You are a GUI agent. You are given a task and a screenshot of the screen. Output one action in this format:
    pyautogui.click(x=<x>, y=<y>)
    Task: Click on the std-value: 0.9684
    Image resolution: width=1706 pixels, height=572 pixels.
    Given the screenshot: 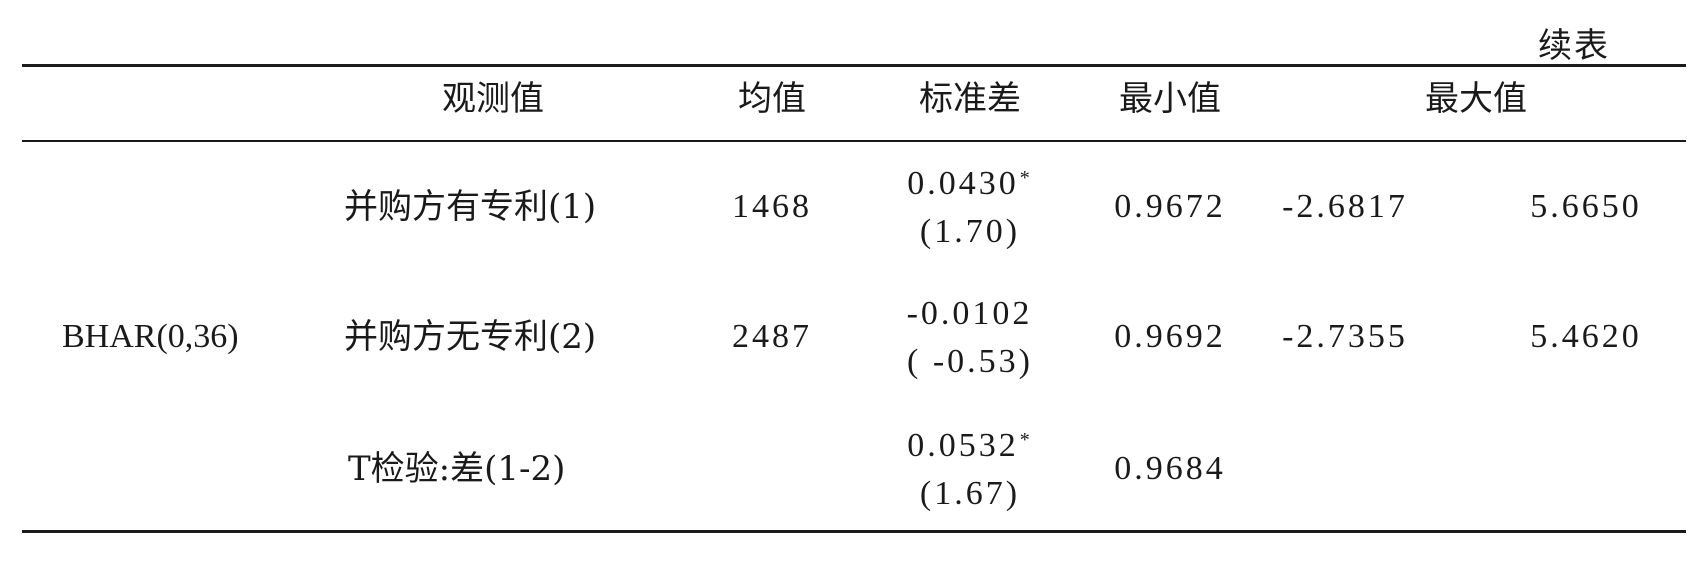 What is the action you would take?
    pyautogui.click(x=1170, y=468)
    